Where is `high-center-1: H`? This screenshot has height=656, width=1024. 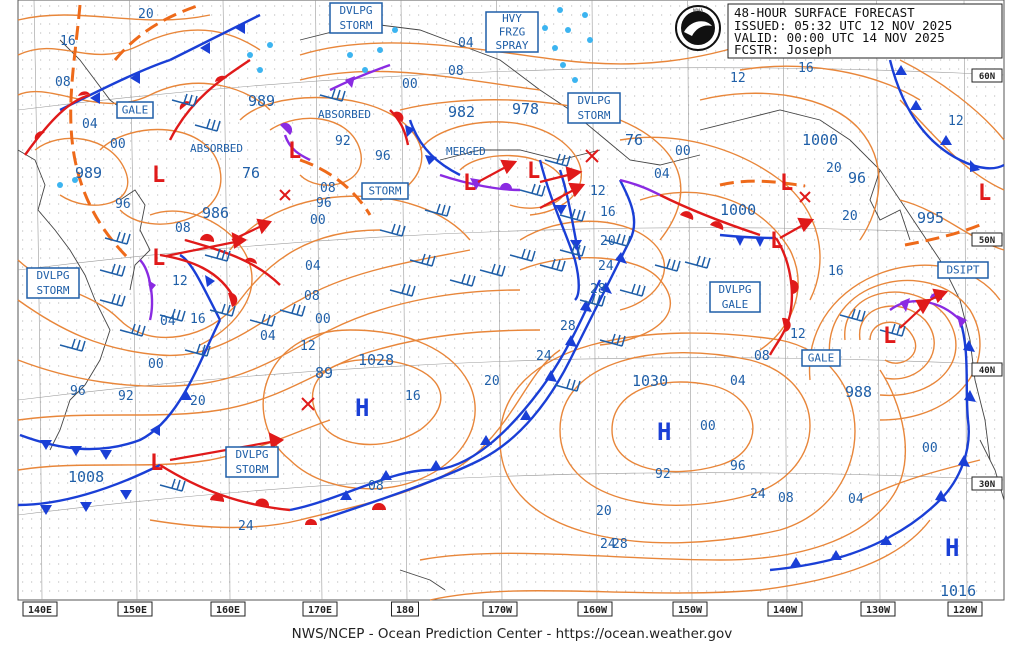
high-center-1: H is located at coordinates (362, 408).